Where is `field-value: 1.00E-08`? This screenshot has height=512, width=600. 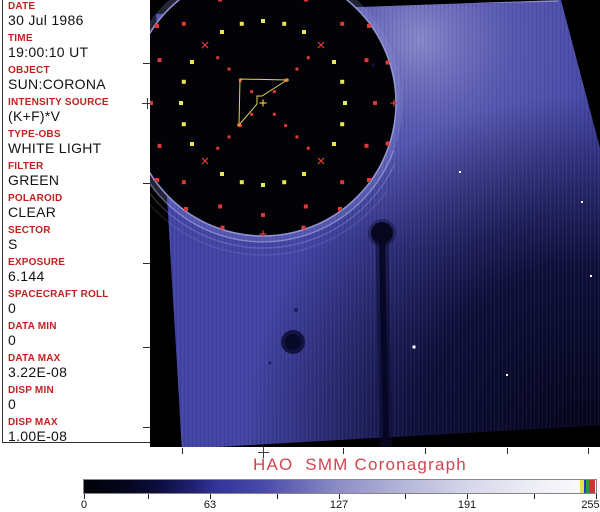 field-value: 1.00E-08 is located at coordinates (38, 436).